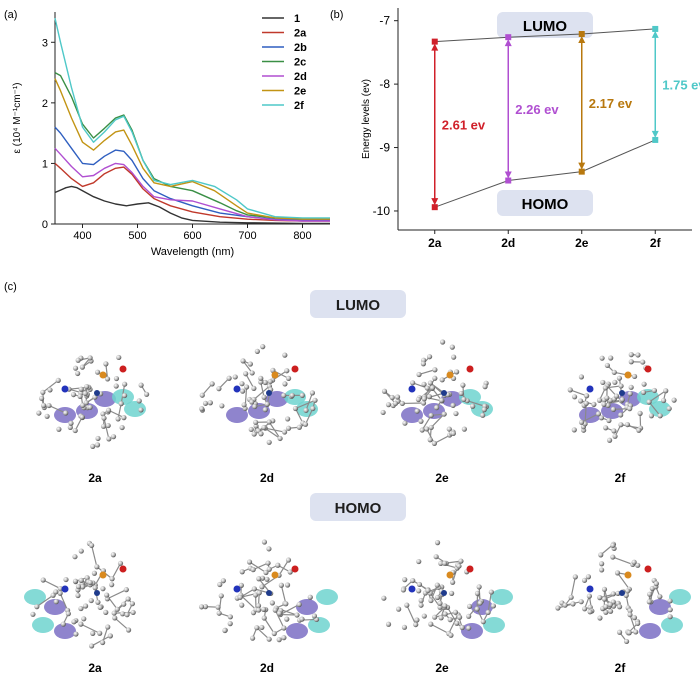 This screenshot has height=680, width=700. Describe the element at coordinates (611, 103) in the screenshot. I see `gap-label-2e: 2.17 ev` at that location.